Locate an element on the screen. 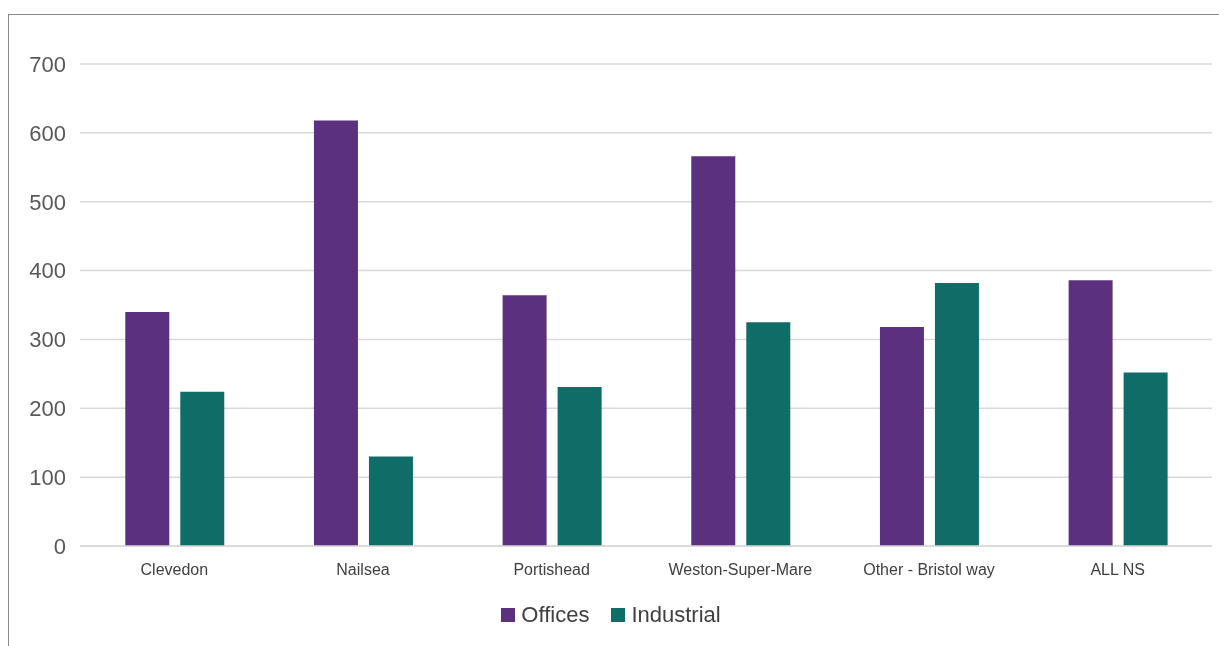  x-tick-label: Clevedon is located at coordinates (174, 570).